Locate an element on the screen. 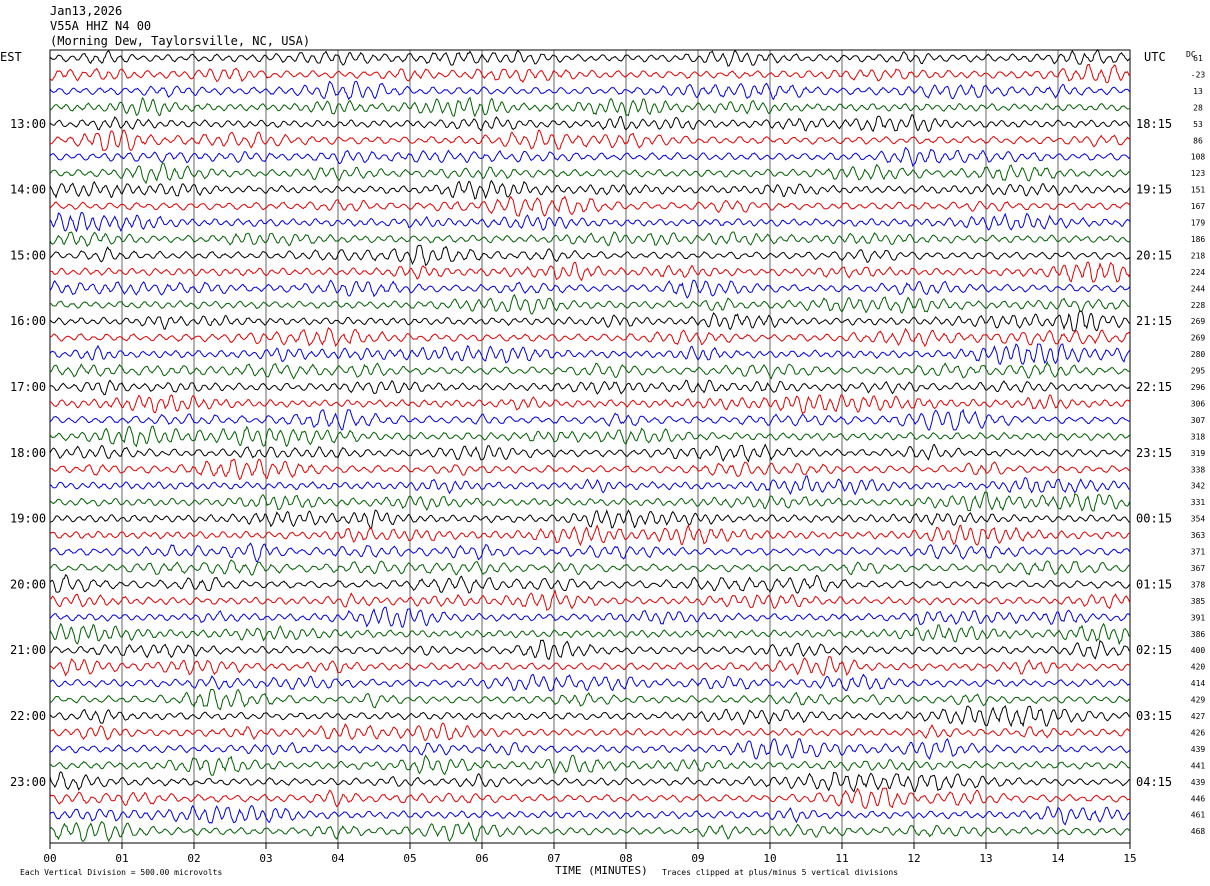  dc-offset-label: 13 is located at coordinates (1198, 91).